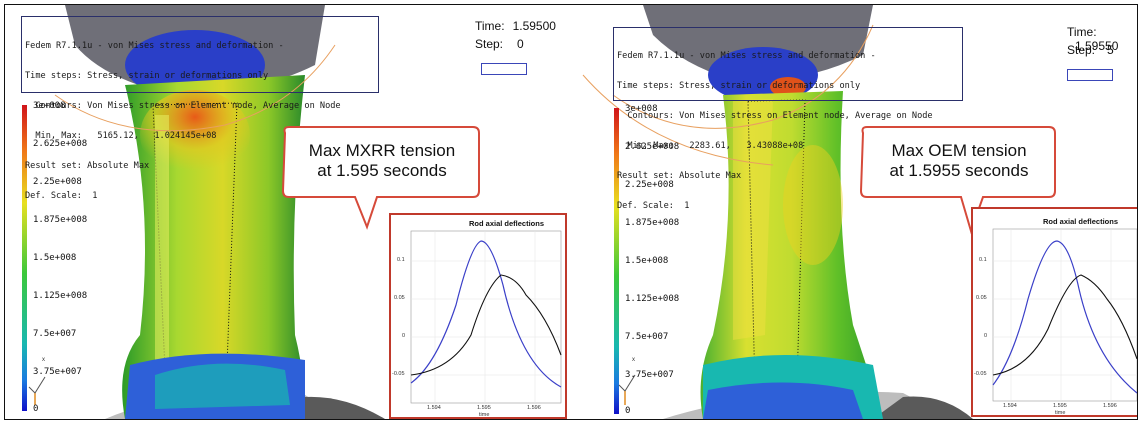 This screenshot has width=1144, height=426. I want to click on callout-line: at 1.595 seconds, so click(382, 171).